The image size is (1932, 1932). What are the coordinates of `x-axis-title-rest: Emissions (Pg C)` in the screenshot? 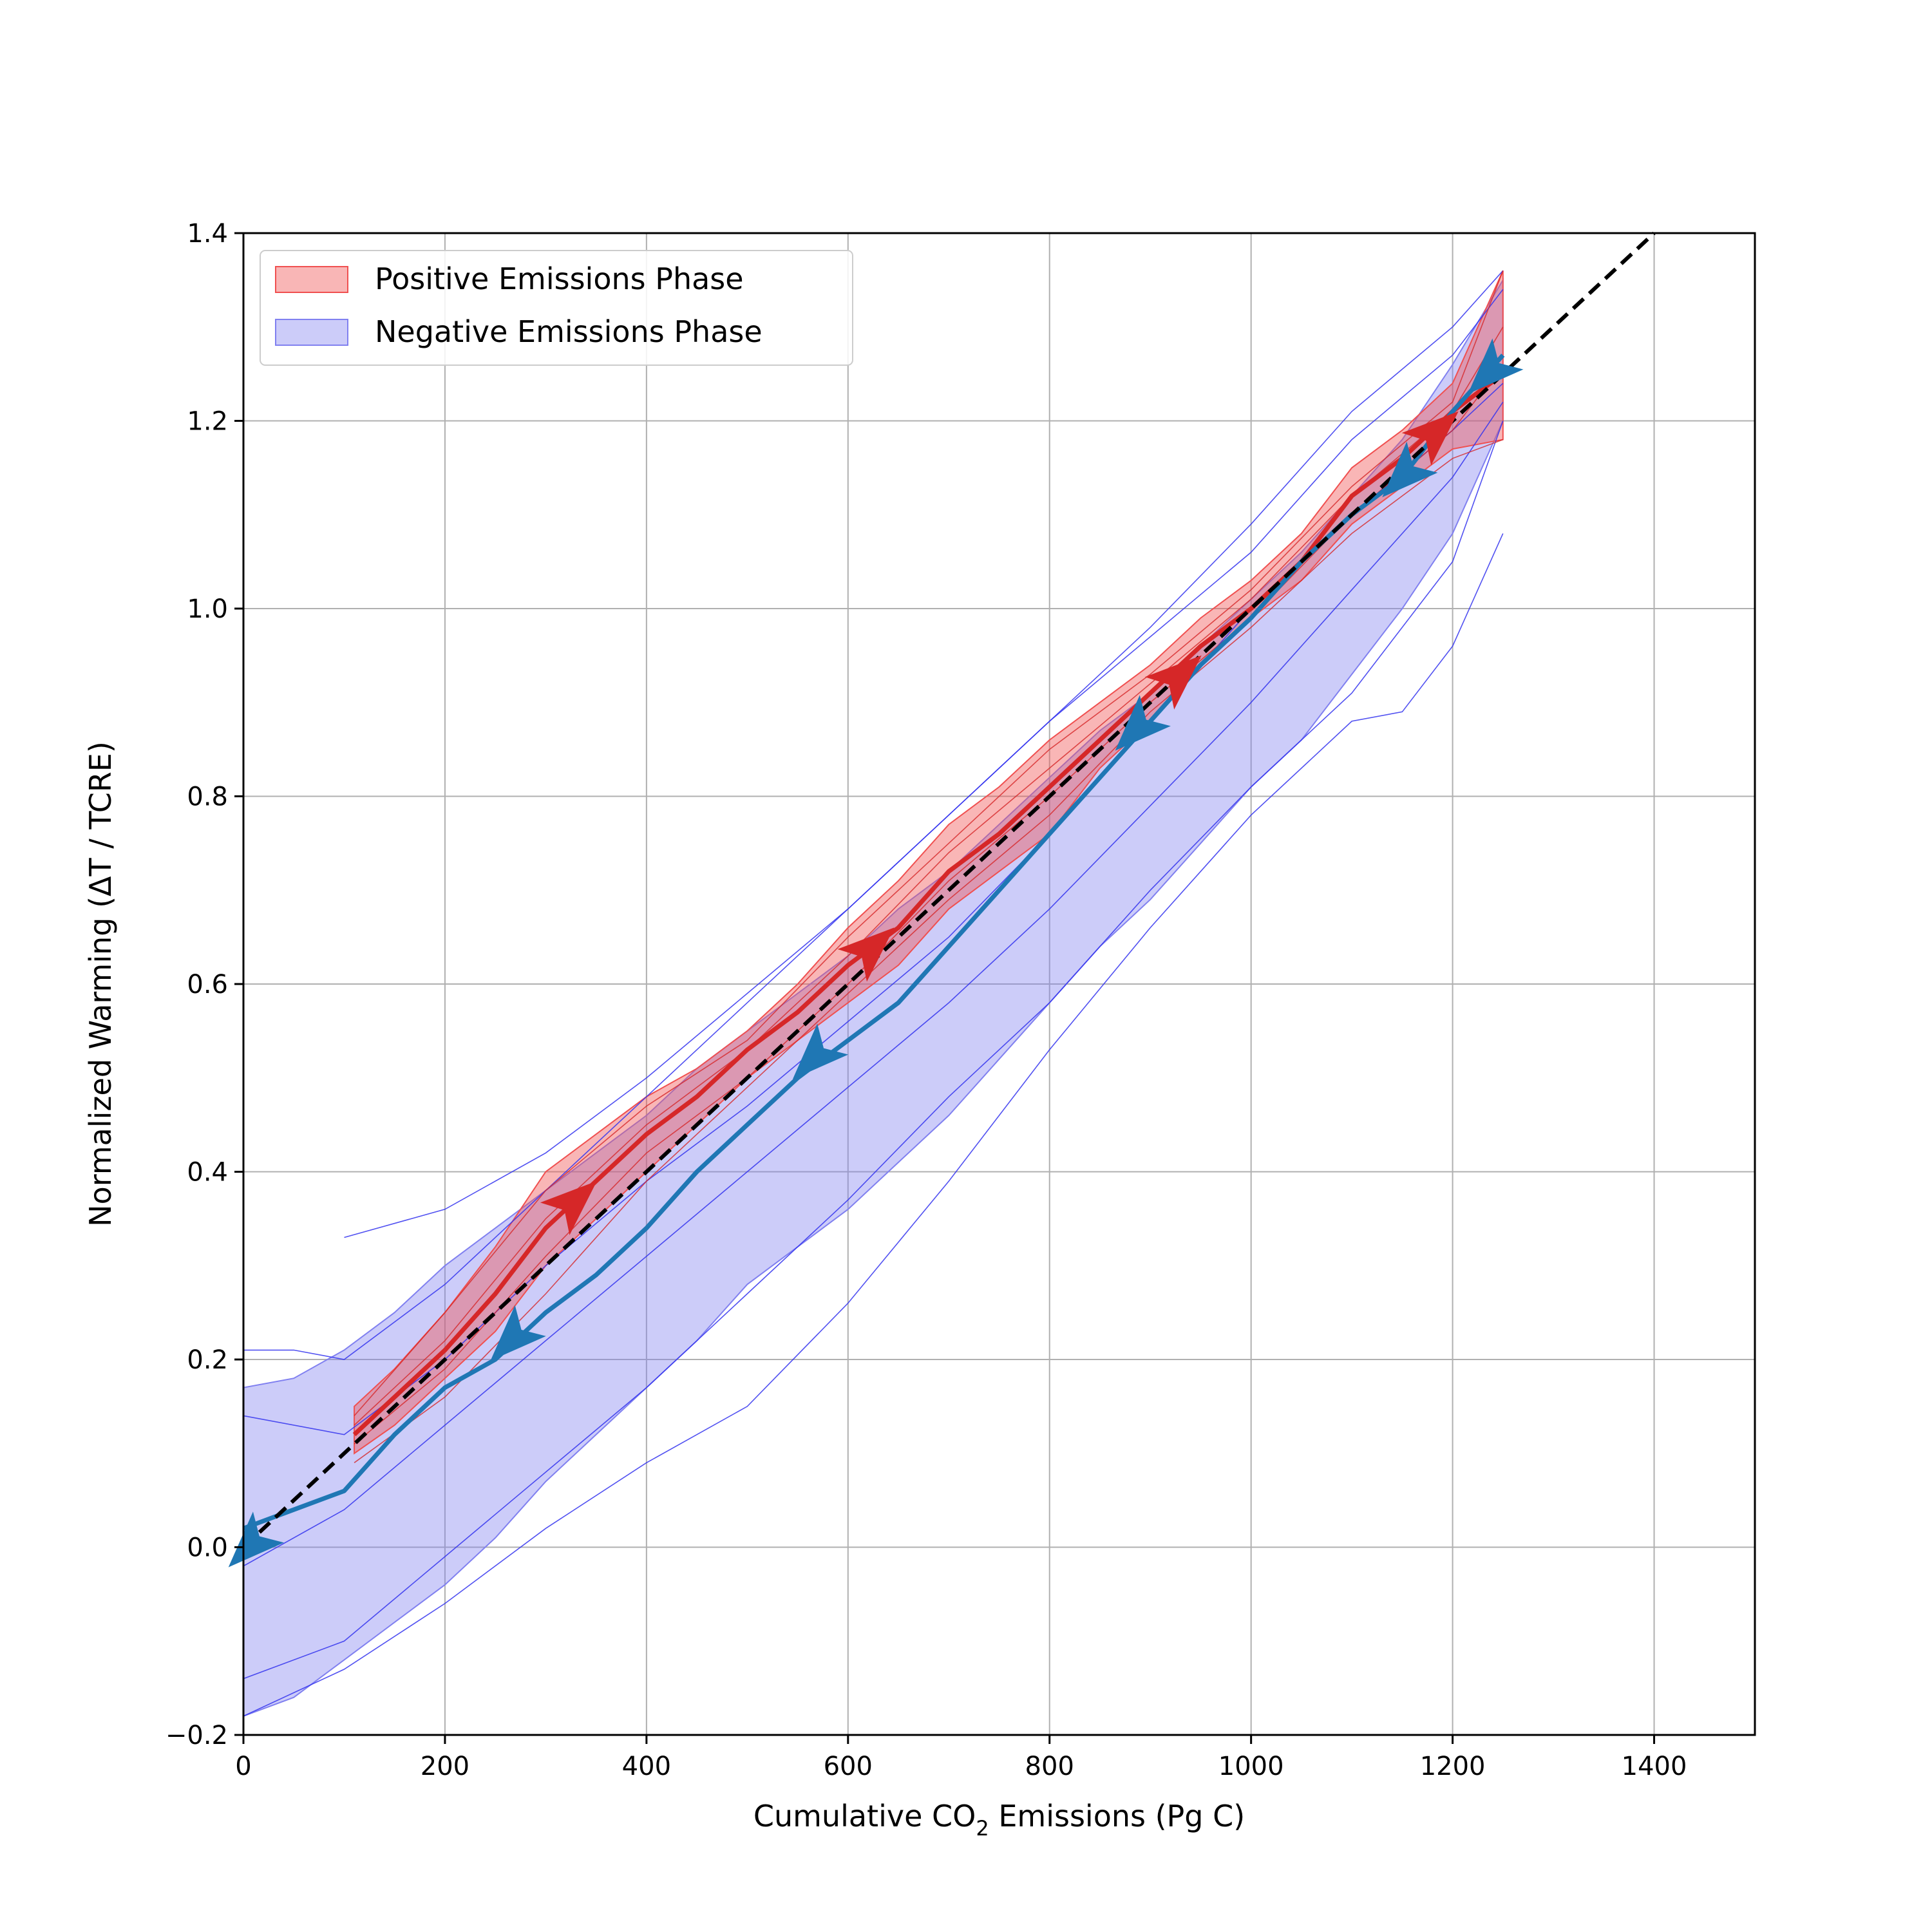 It's located at (1117, 1816).